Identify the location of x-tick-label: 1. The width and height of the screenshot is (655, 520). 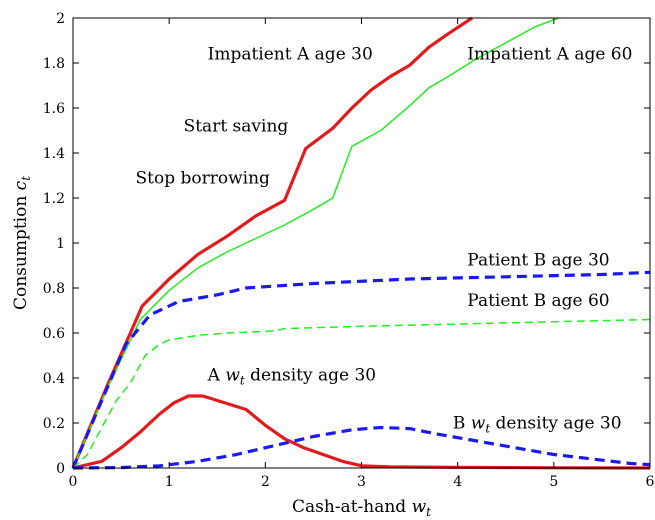
(169, 482).